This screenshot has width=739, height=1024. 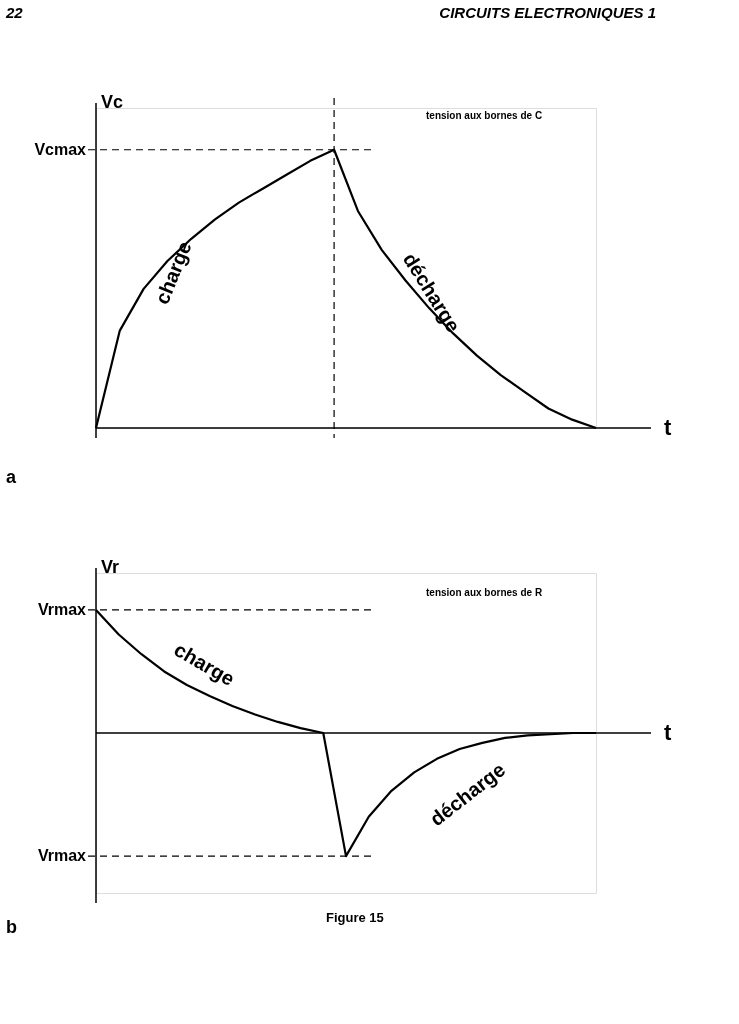 I want to click on text: 22, so click(x=14, y=12).